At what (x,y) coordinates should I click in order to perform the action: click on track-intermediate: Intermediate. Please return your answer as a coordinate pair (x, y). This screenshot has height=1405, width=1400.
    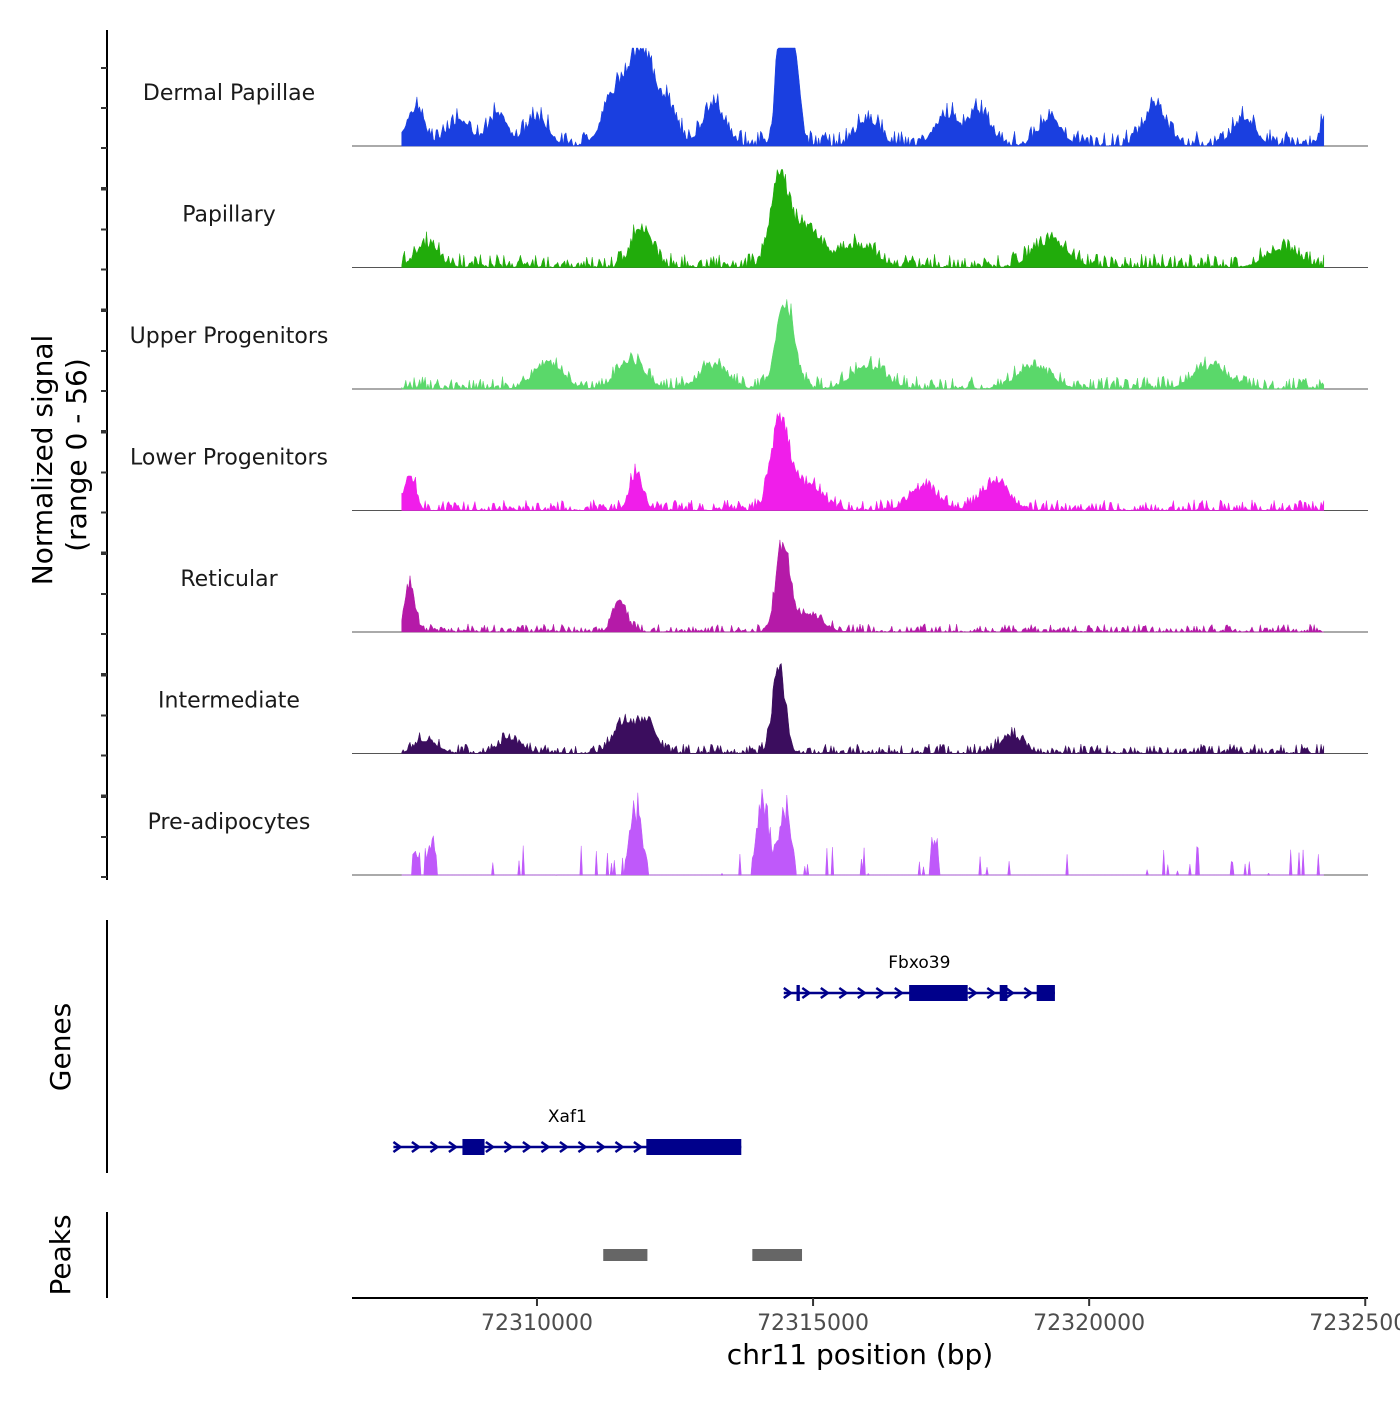
    Looking at the image, I should click on (763, 708).